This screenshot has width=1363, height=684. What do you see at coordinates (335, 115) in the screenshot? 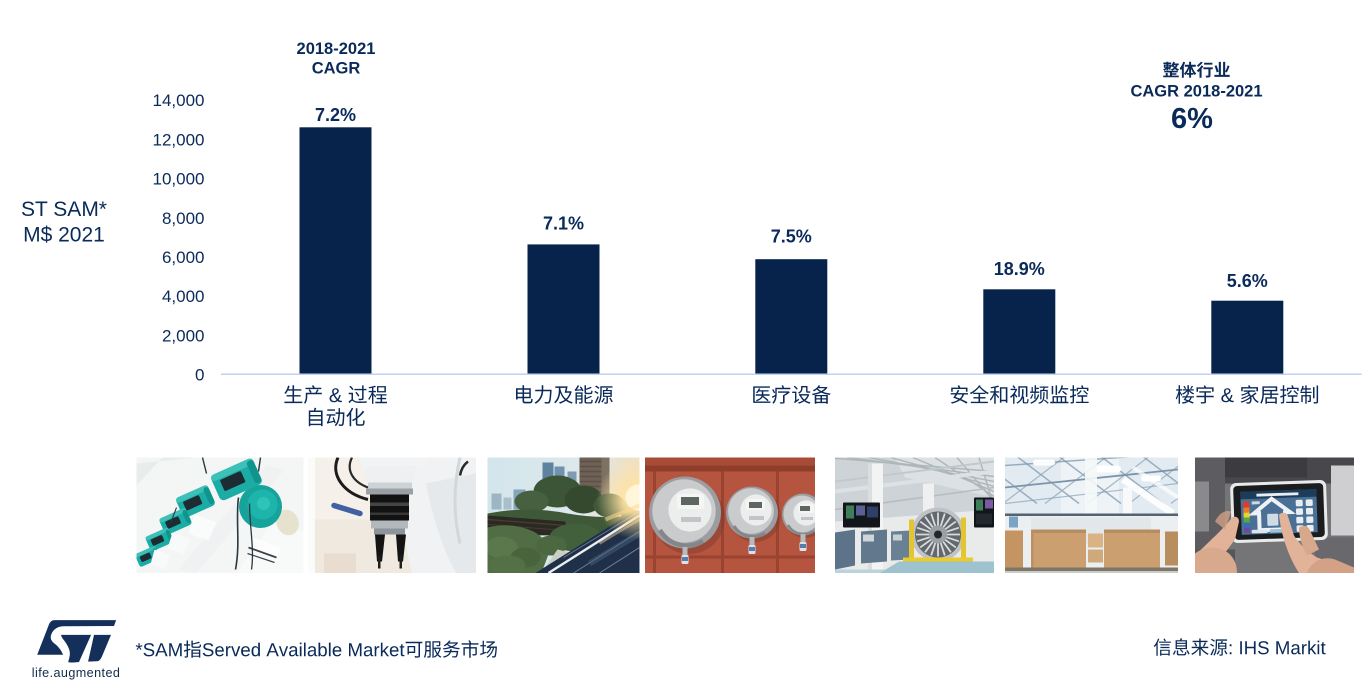
I see `svg-text: 7.2%` at bounding box center [335, 115].